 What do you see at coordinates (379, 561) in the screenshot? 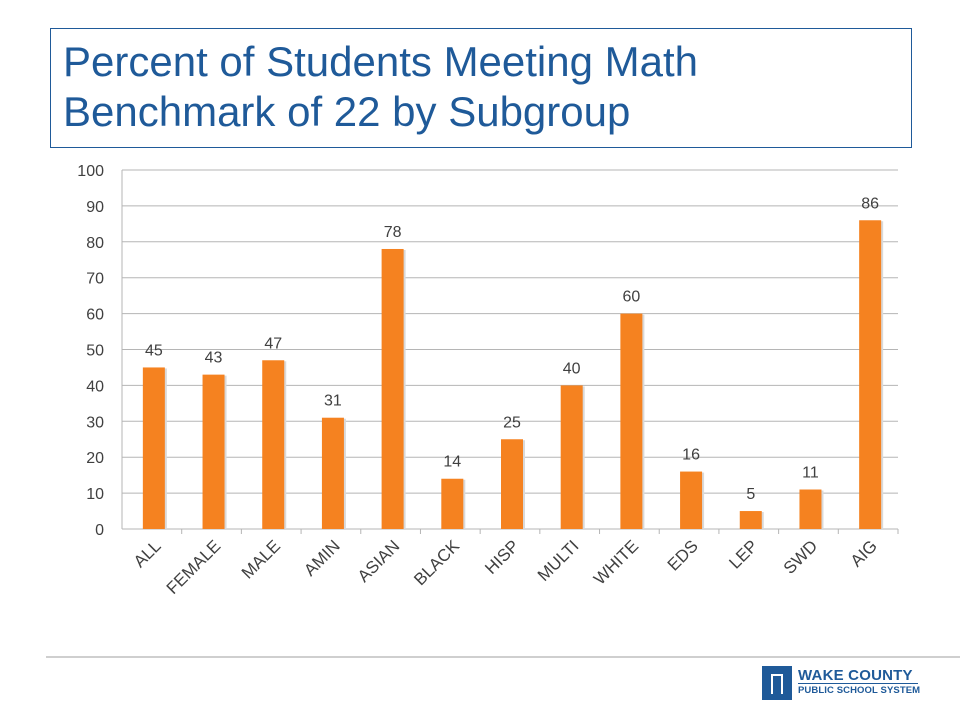
I see `x-tick-label: ASIAN` at bounding box center [379, 561].